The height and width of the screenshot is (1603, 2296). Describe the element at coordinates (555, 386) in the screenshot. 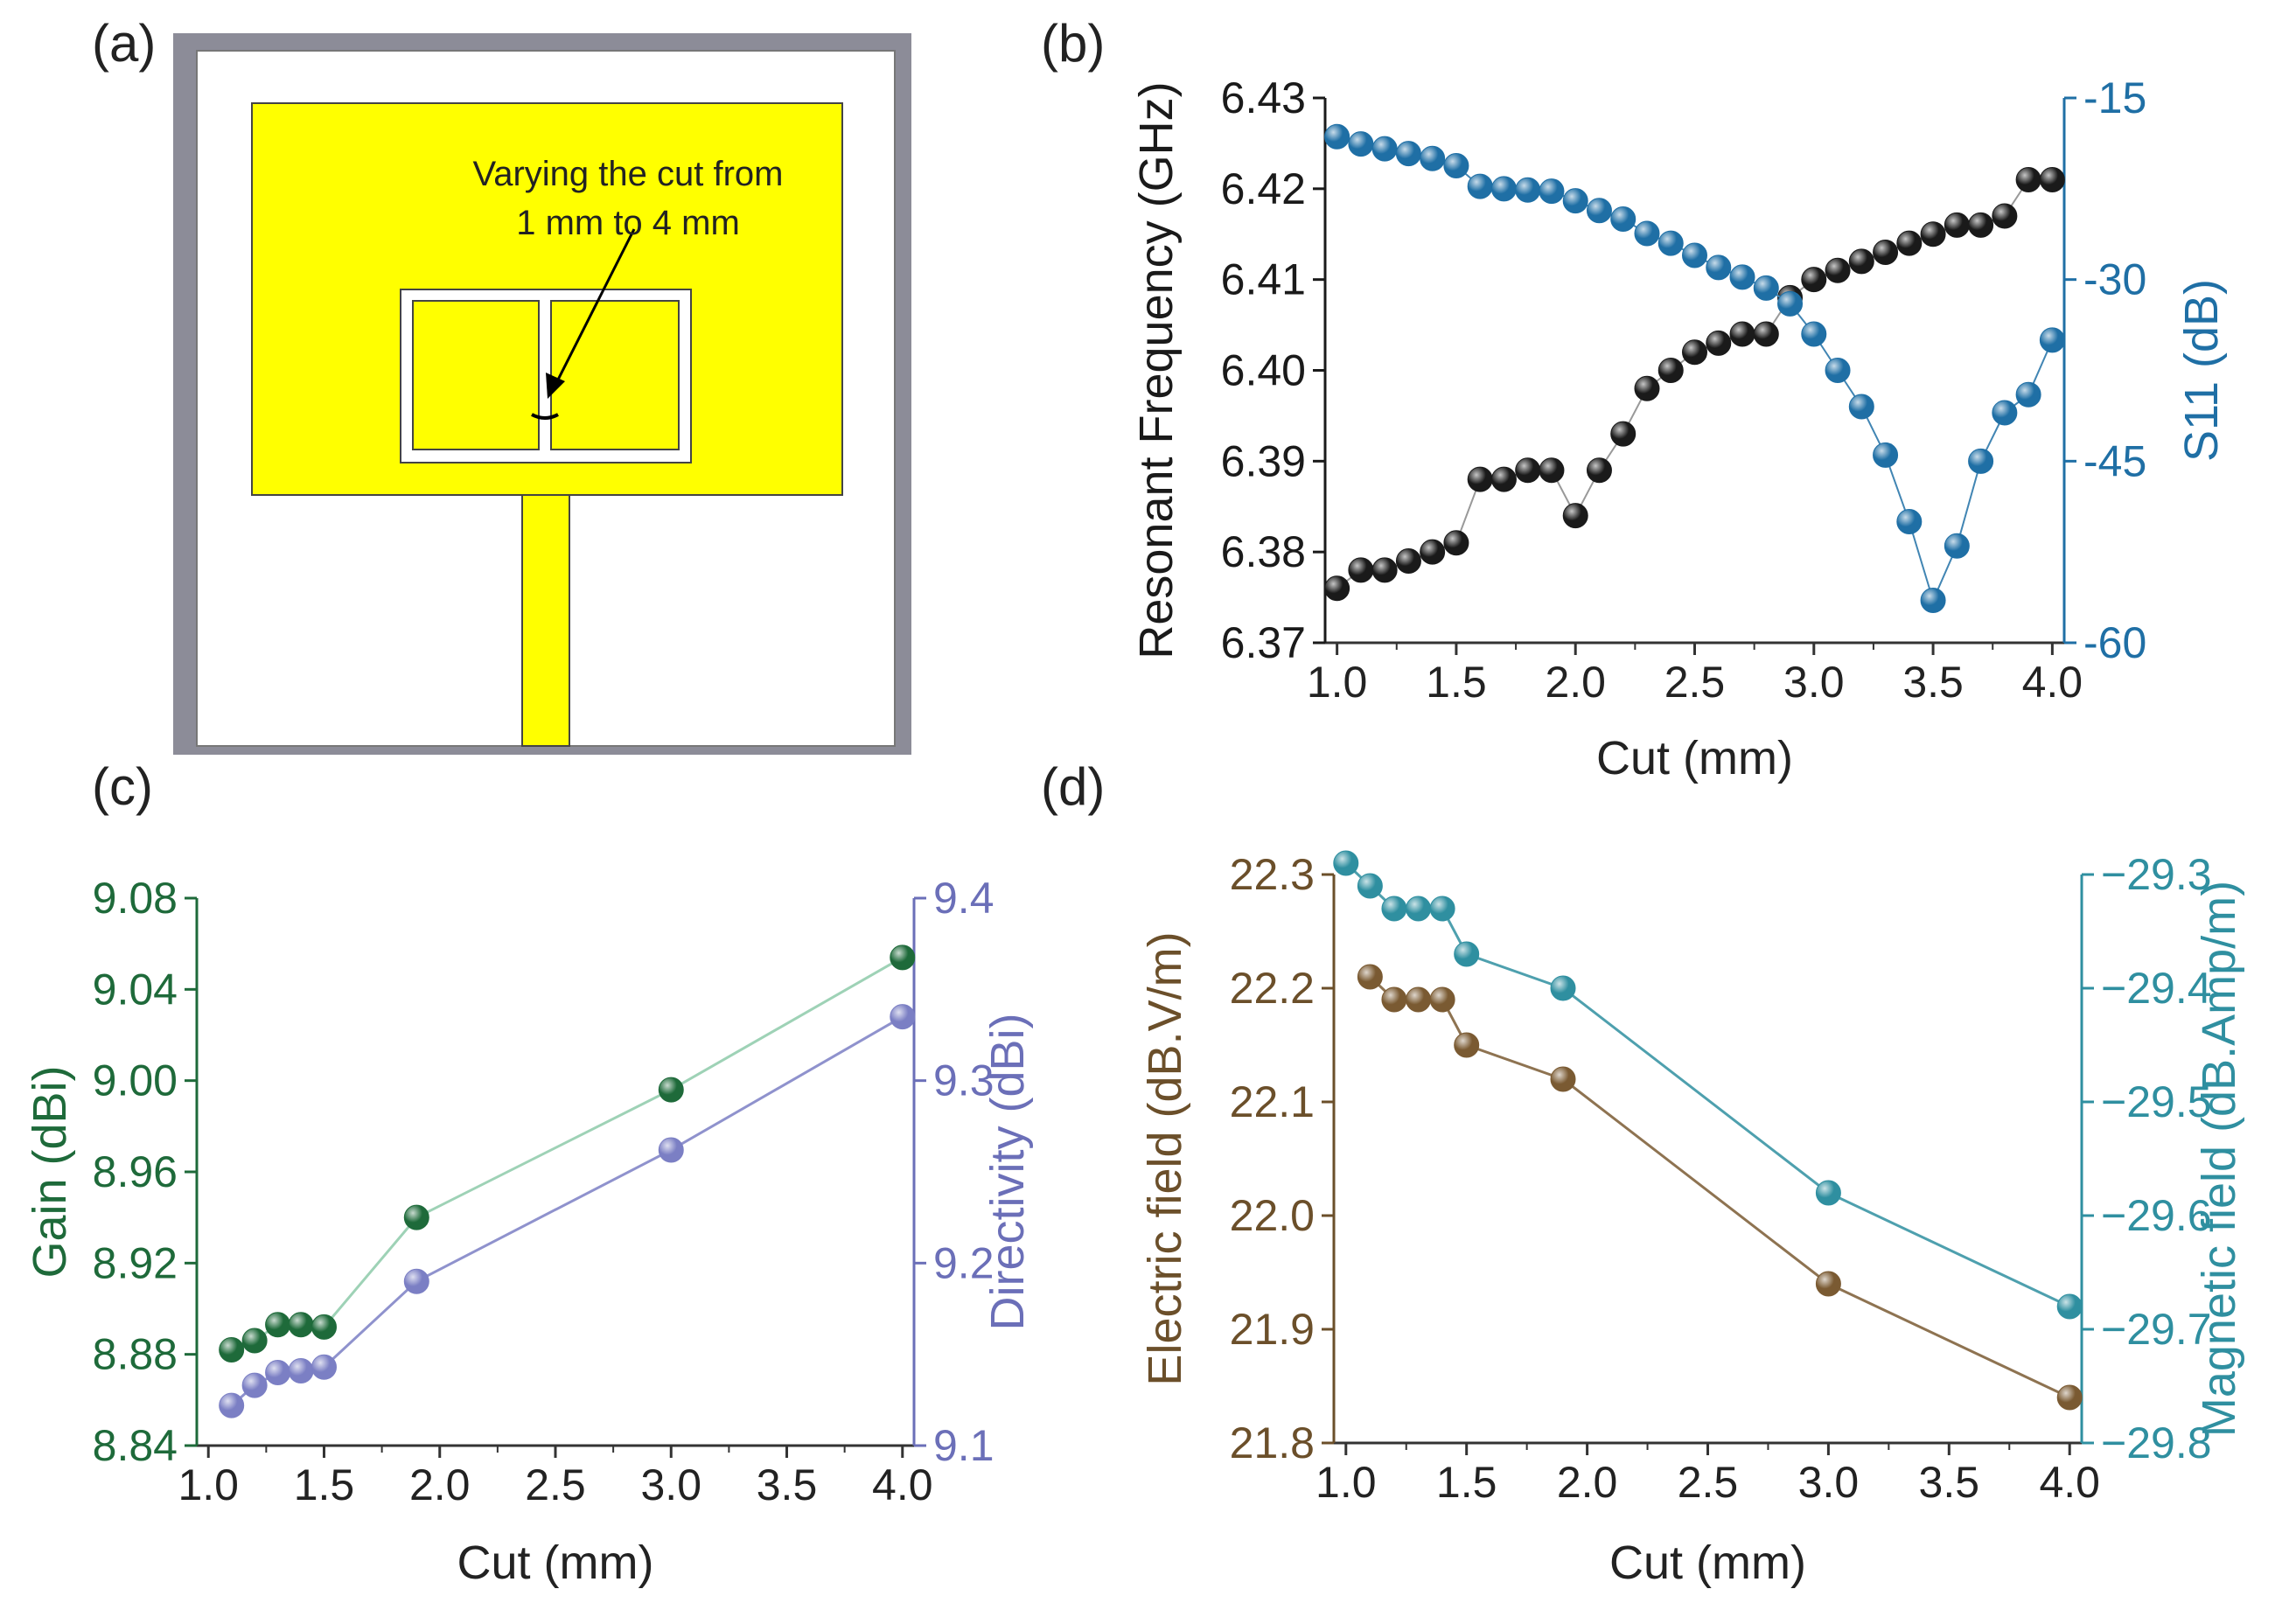

I see `annotation-arrowhead` at that location.